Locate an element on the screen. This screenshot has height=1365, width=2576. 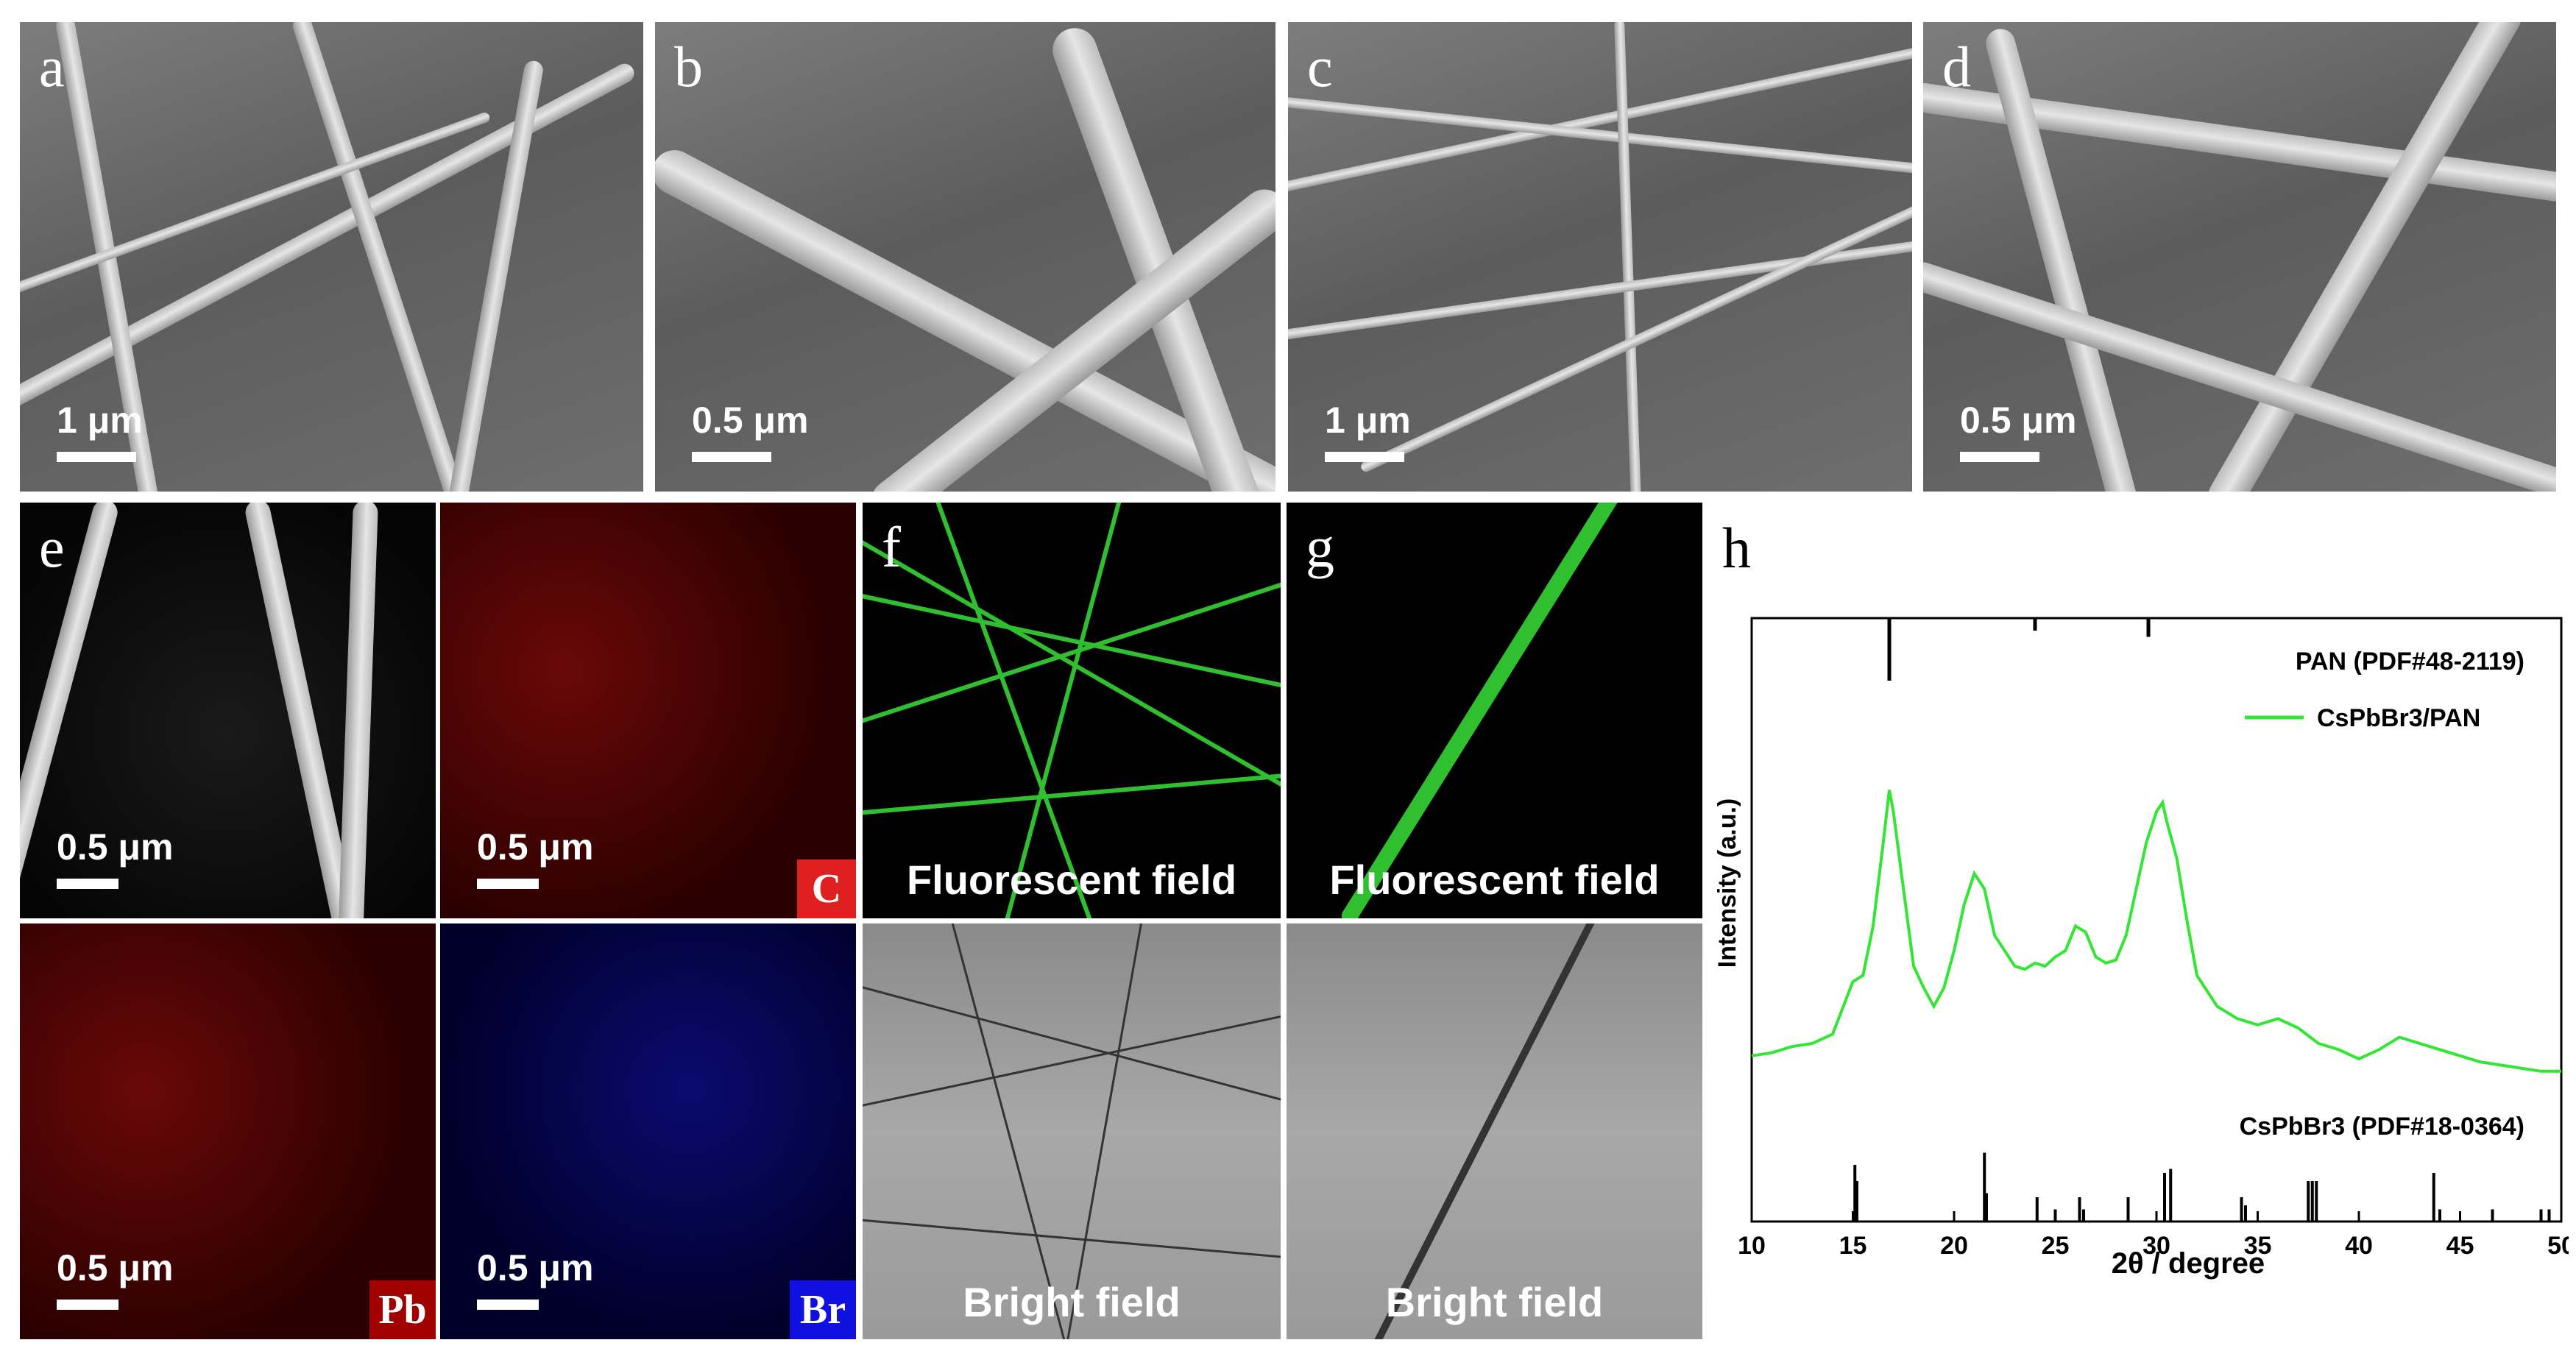
bright-field-image-g: Bright field is located at coordinates (1494, 1131).